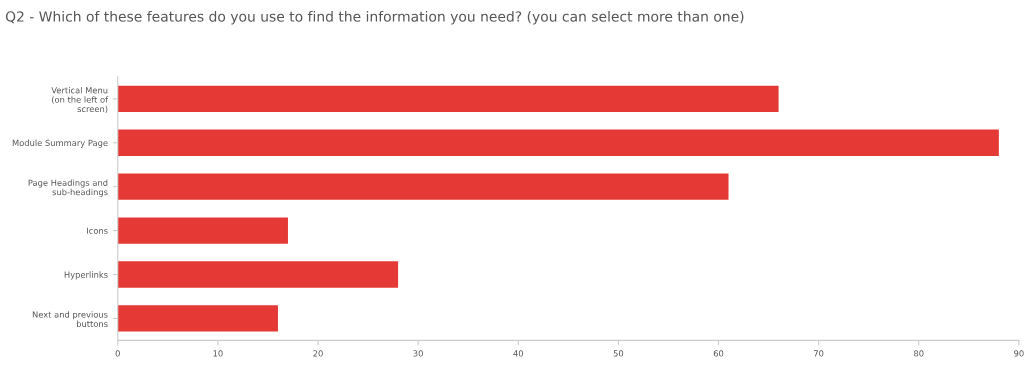 Image resolution: width=1024 pixels, height=366 pixels. I want to click on x-tick-label: 40, so click(518, 353).